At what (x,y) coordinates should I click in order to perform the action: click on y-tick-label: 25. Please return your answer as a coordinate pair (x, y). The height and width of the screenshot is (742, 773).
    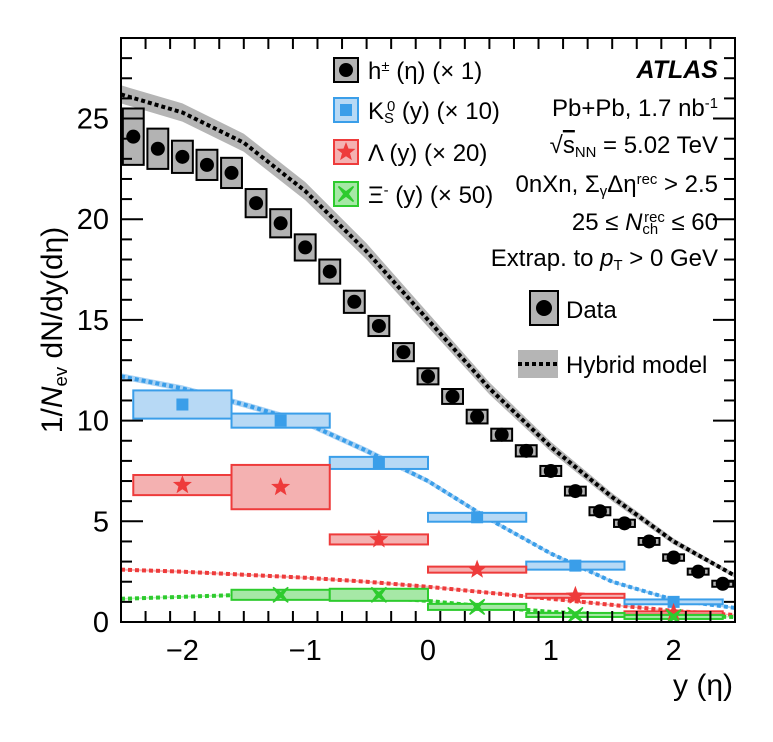
    Looking at the image, I should click on (93, 120).